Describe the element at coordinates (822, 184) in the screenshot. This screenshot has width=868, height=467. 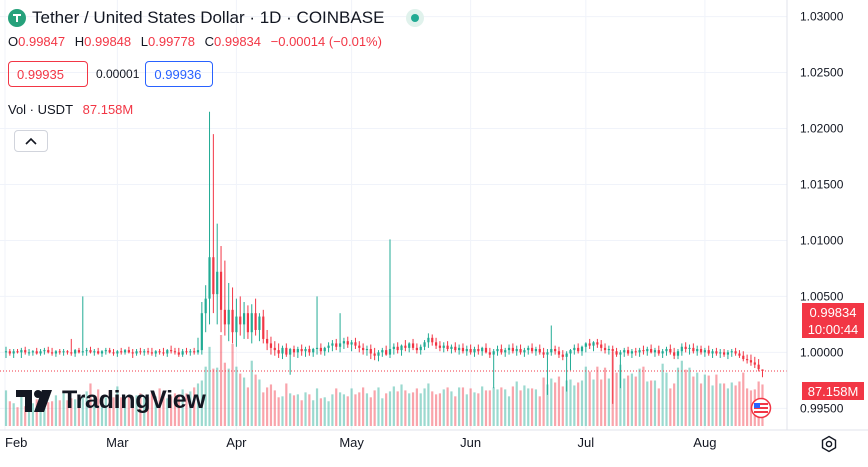
I see `price-tick-label: 1.01500` at that location.